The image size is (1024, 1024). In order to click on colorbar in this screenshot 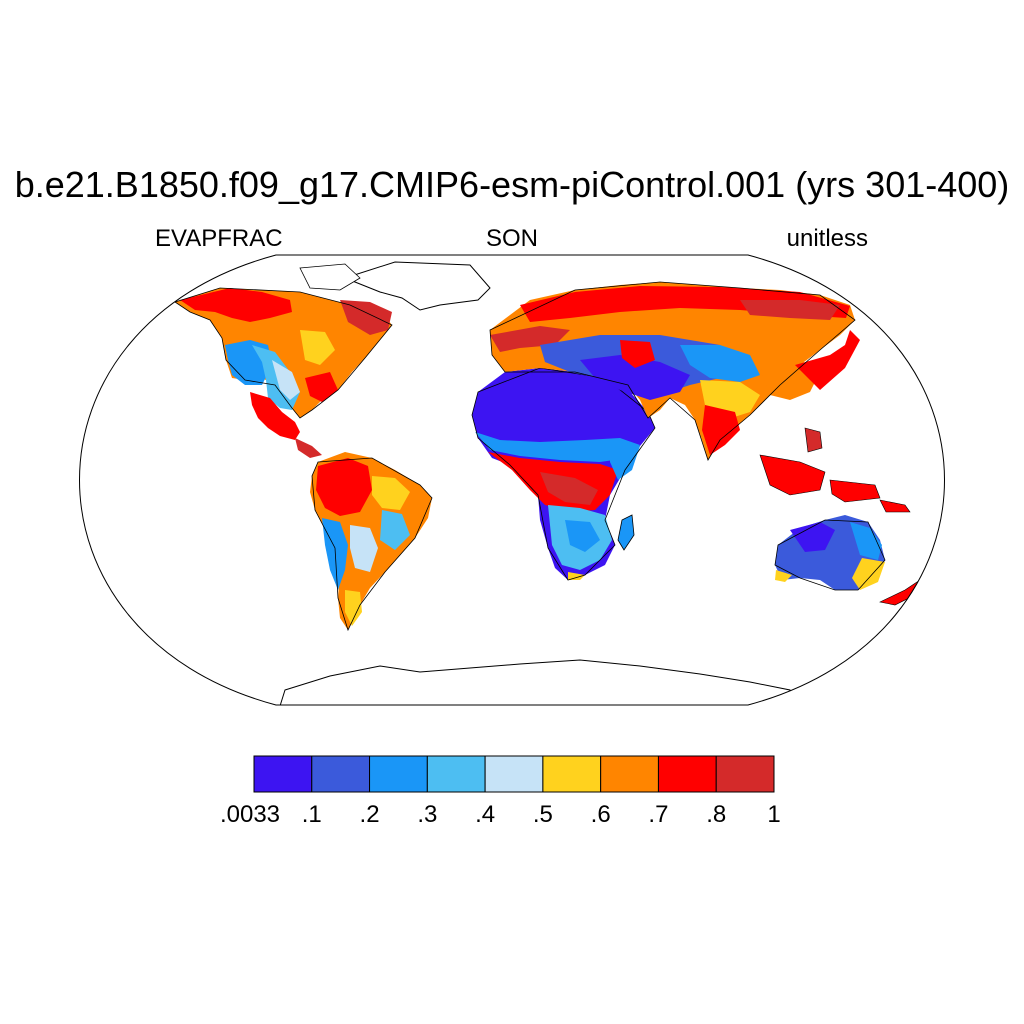, I will do `click(514, 774)`.